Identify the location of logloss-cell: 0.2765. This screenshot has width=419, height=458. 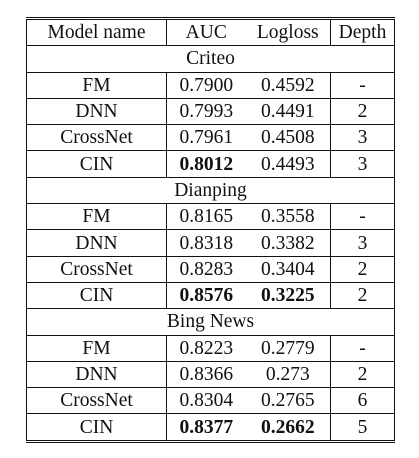
(288, 401).